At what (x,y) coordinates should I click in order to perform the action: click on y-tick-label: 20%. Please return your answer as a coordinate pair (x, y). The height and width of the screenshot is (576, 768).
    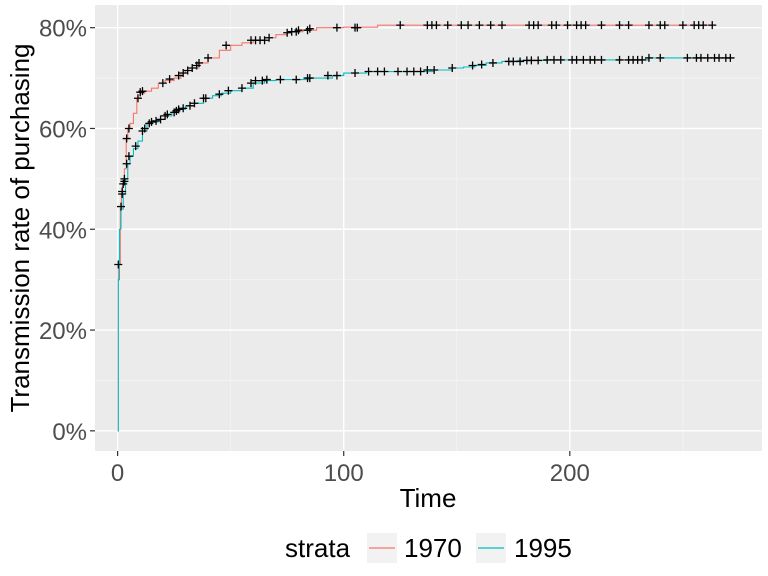
    Looking at the image, I should click on (63, 331).